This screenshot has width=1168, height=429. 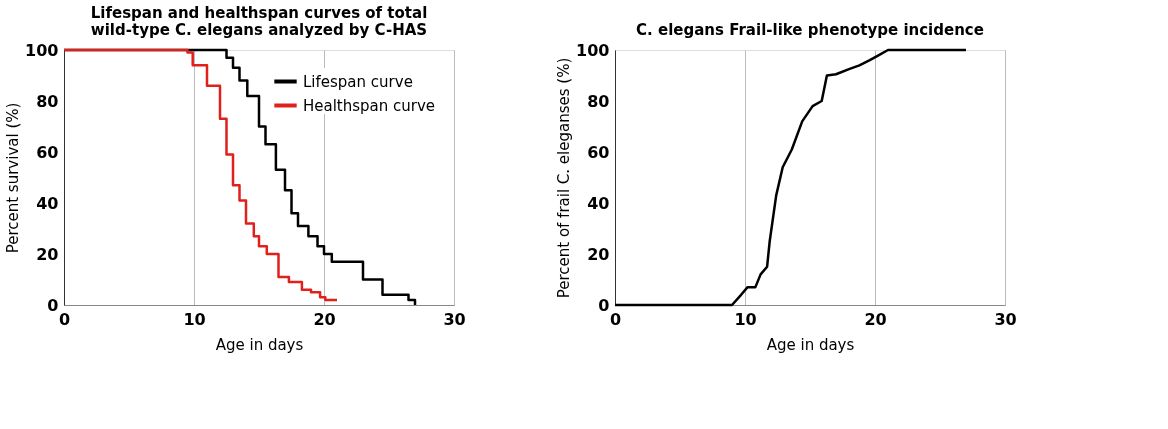 What do you see at coordinates (810, 30) in the screenshot?
I see `chart-title: C. elegans Frail-like phenotype incidence` at bounding box center [810, 30].